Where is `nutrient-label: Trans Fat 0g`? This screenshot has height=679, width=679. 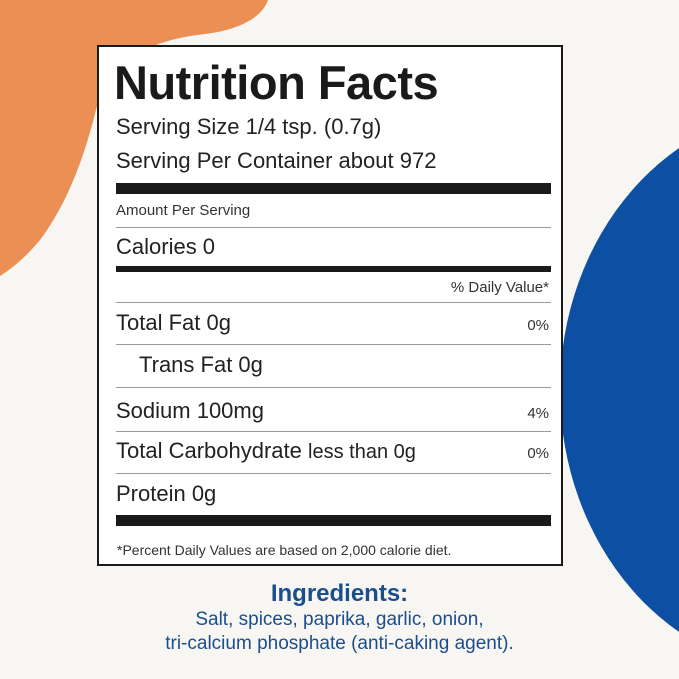 nutrient-label: Trans Fat 0g is located at coordinates (201, 364).